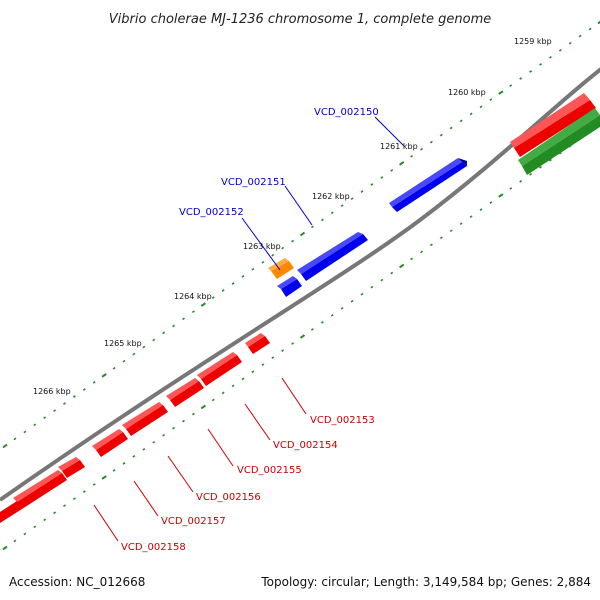 This screenshot has height=600, width=600. I want to click on label-vcd-002155: VCD_002155, so click(269, 470).